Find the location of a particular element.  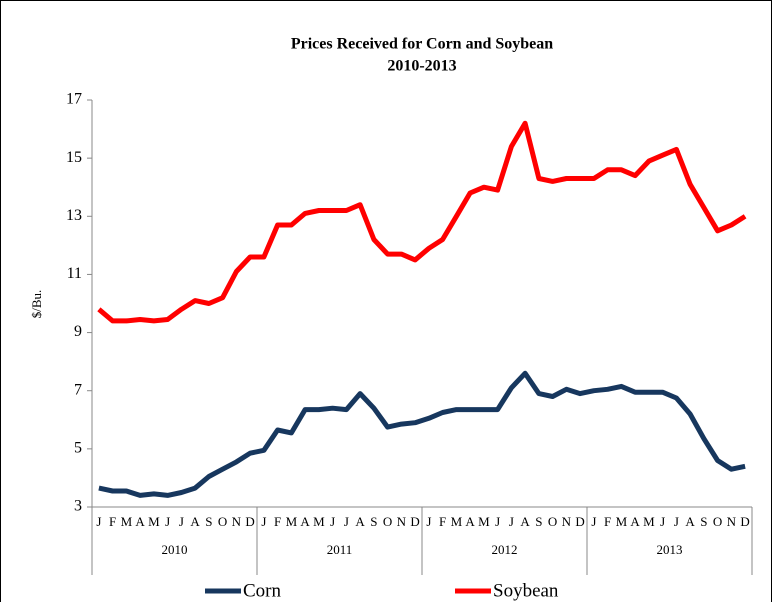

legend-label: Soybean is located at coordinates (526, 590).